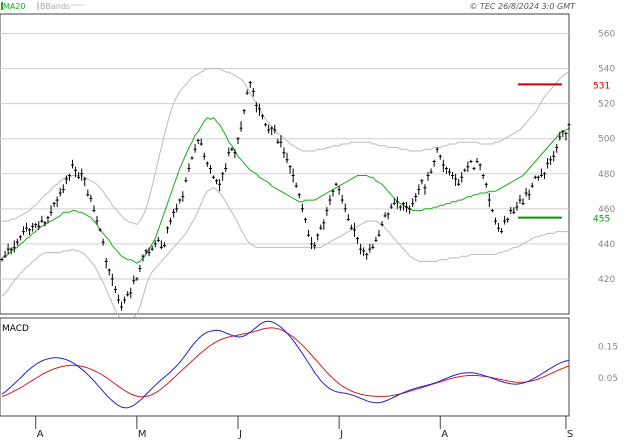  Describe the element at coordinates (601, 86) in the screenshot. I see `resistance-level-label: 531` at that location.